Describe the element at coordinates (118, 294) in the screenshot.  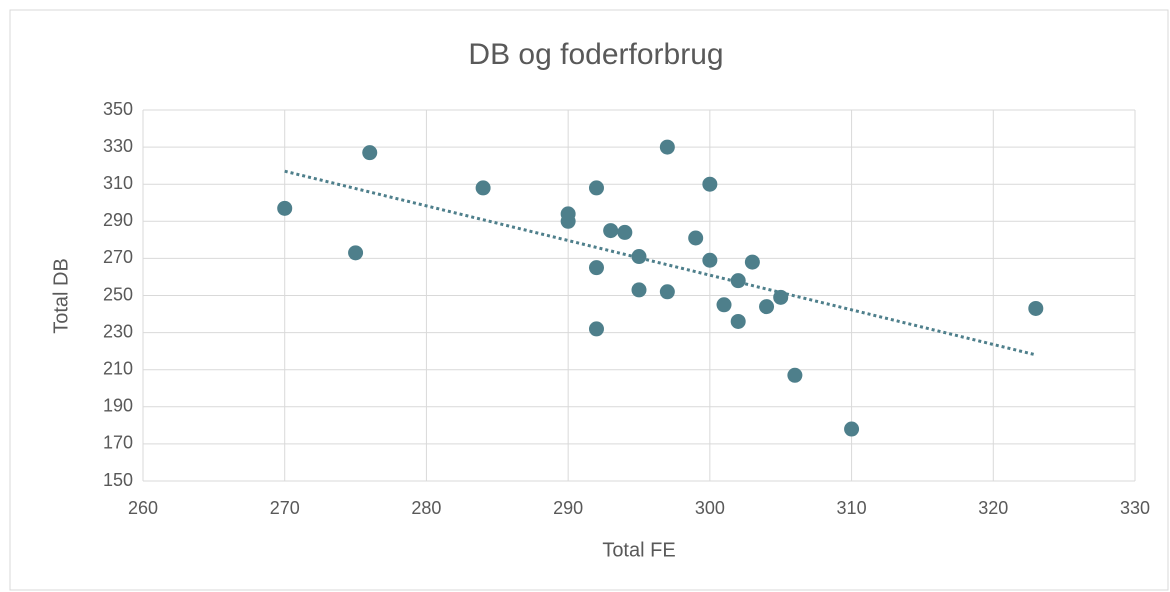
I see `y-tick-label: 250` at that location.